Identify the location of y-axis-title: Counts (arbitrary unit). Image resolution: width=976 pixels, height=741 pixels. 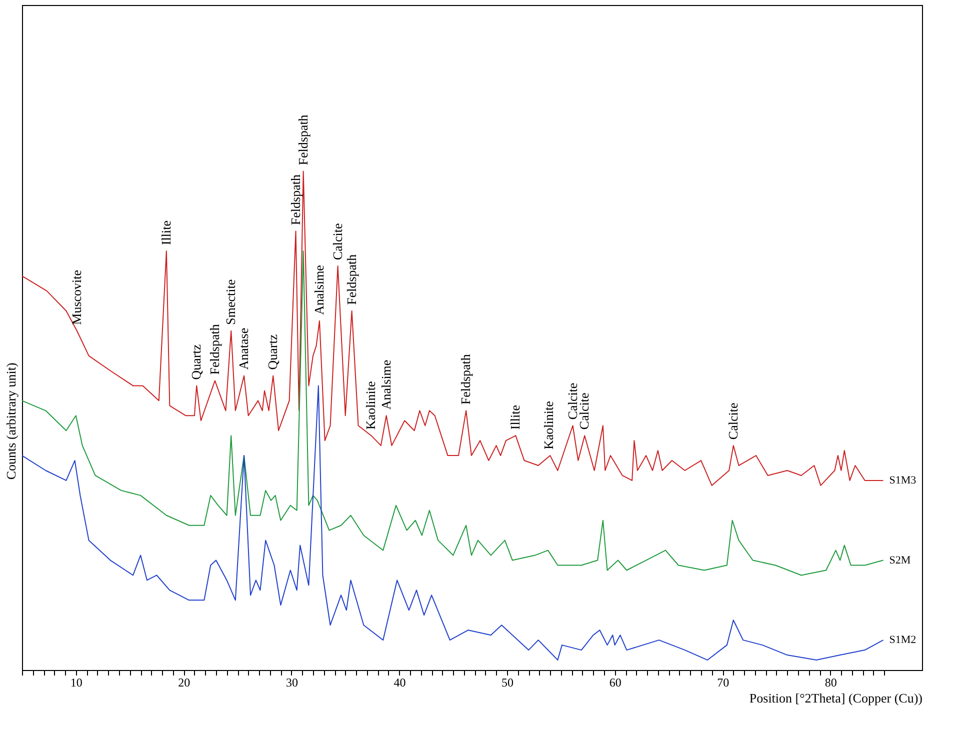
(11, 421).